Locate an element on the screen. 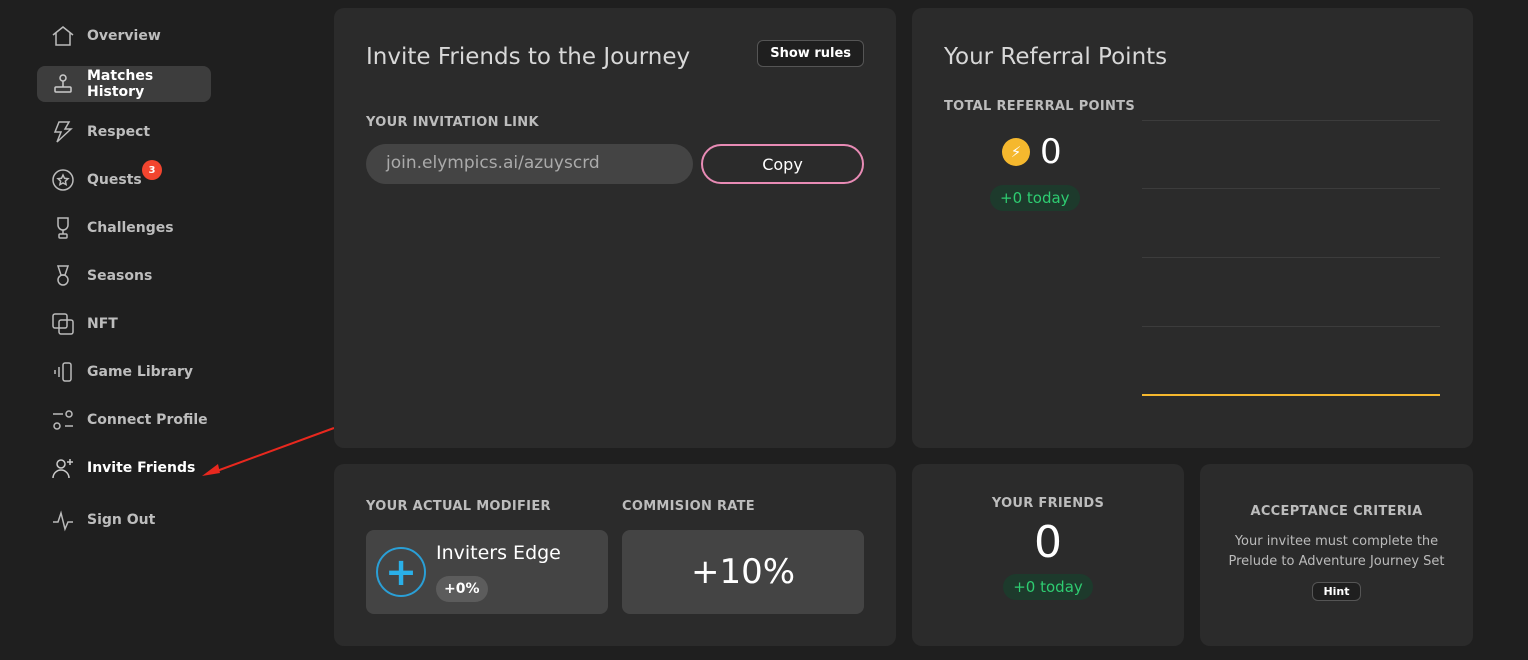  pulse-icon is located at coordinates (63, 521).